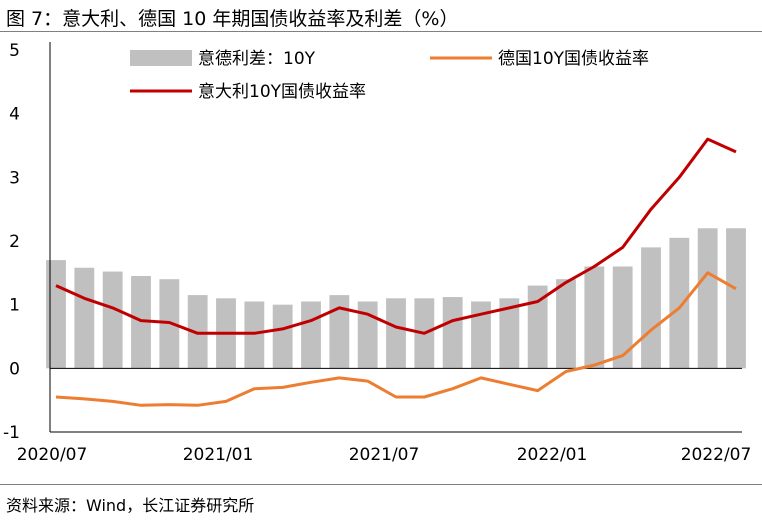 The image size is (762, 520). What do you see at coordinates (130, 505) in the screenshot?
I see `source-note: 资料来源：Wind，长江证券研究所` at bounding box center [130, 505].